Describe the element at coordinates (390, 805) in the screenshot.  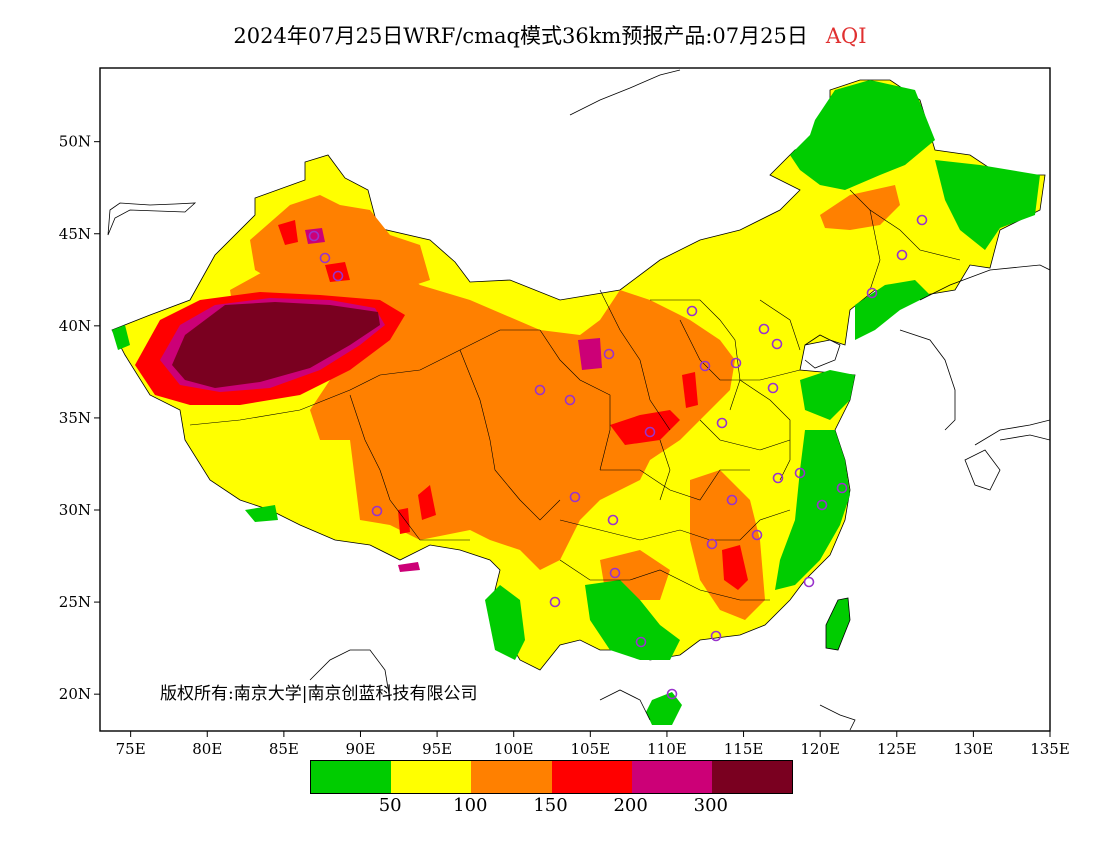
I see `legend-label: 50` at that location.